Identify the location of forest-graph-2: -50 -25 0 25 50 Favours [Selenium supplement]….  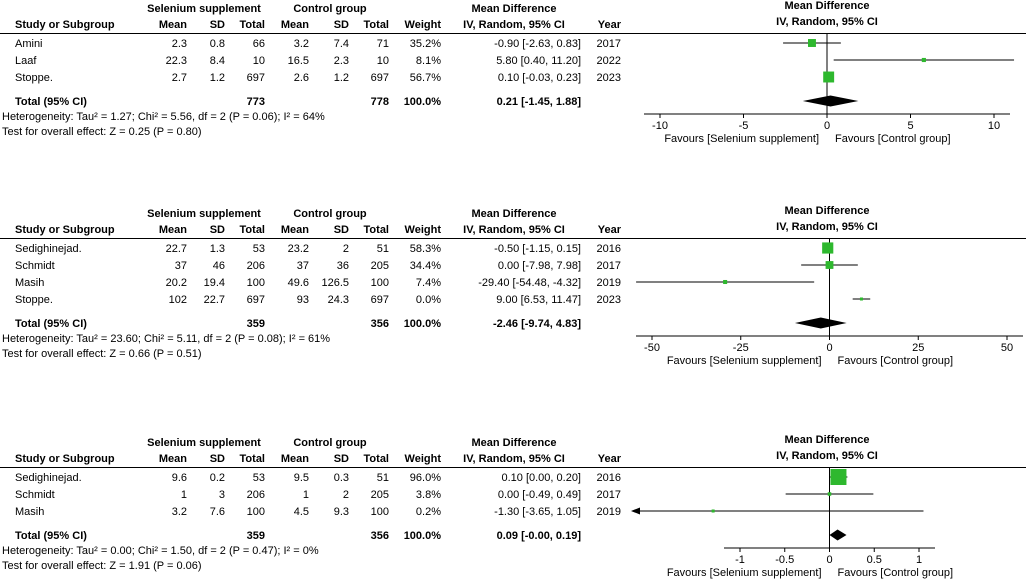
(829, 302).